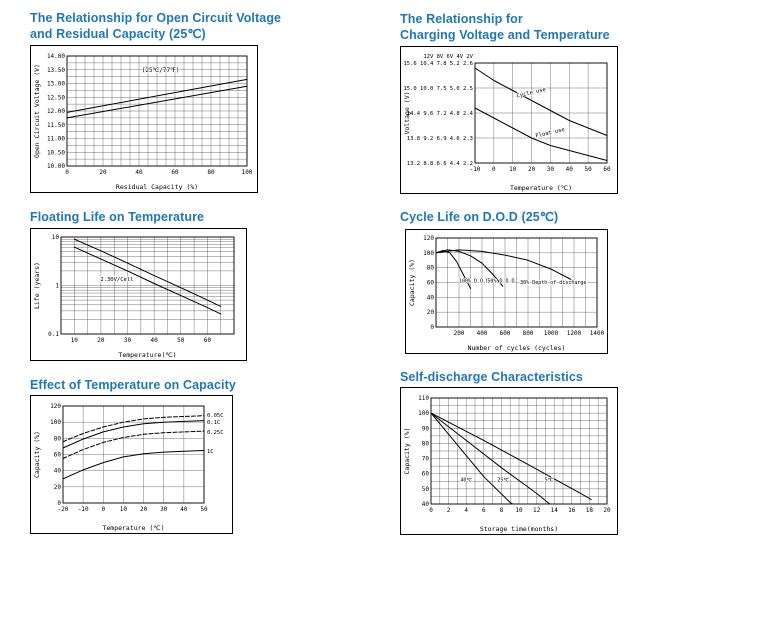 The height and width of the screenshot is (635, 780). I want to click on svg-text: 13.2 8.8 6.6 4.4 2.2, so click(440, 164).